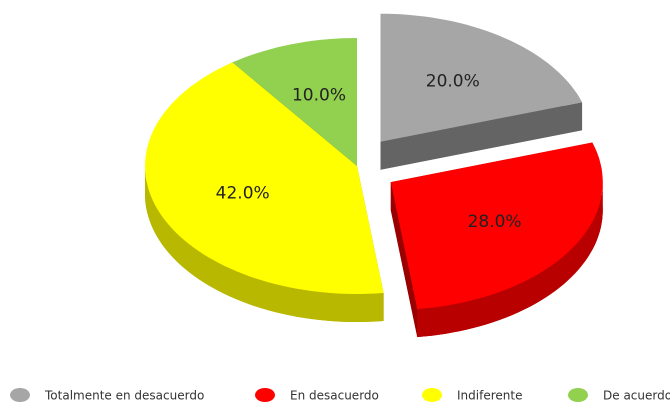 The height and width of the screenshot is (403, 670). What do you see at coordinates (489, 396) in the screenshot?
I see `legend-label: Indiferente` at bounding box center [489, 396].